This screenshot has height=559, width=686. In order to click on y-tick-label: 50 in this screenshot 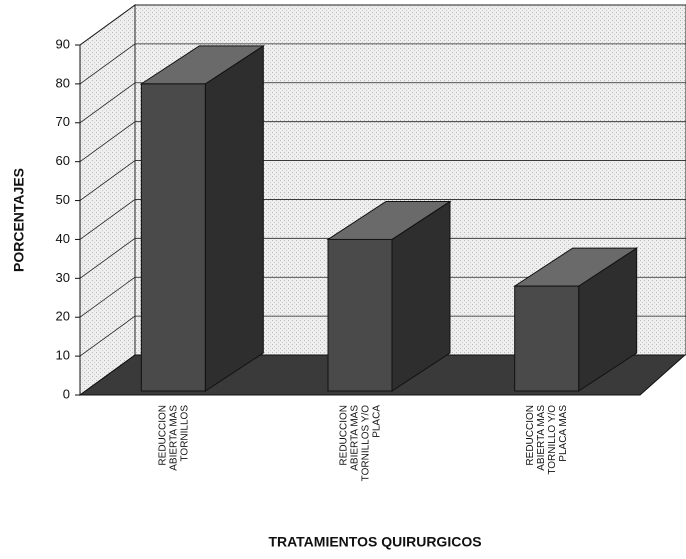, I will do `click(63, 199)`.